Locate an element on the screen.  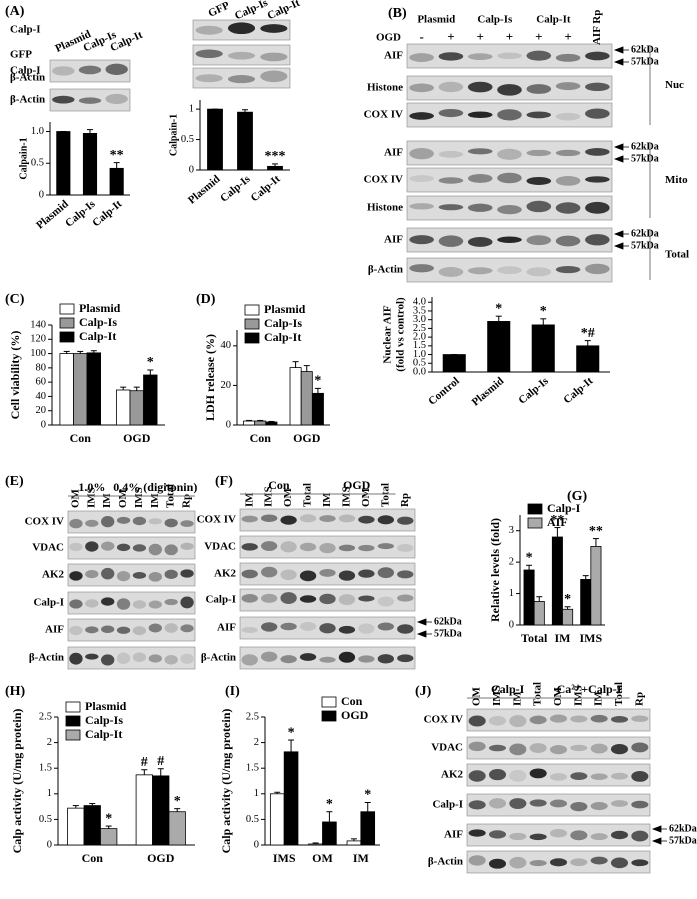
y-tick-label: 20 is located at coordinates (226, 385).